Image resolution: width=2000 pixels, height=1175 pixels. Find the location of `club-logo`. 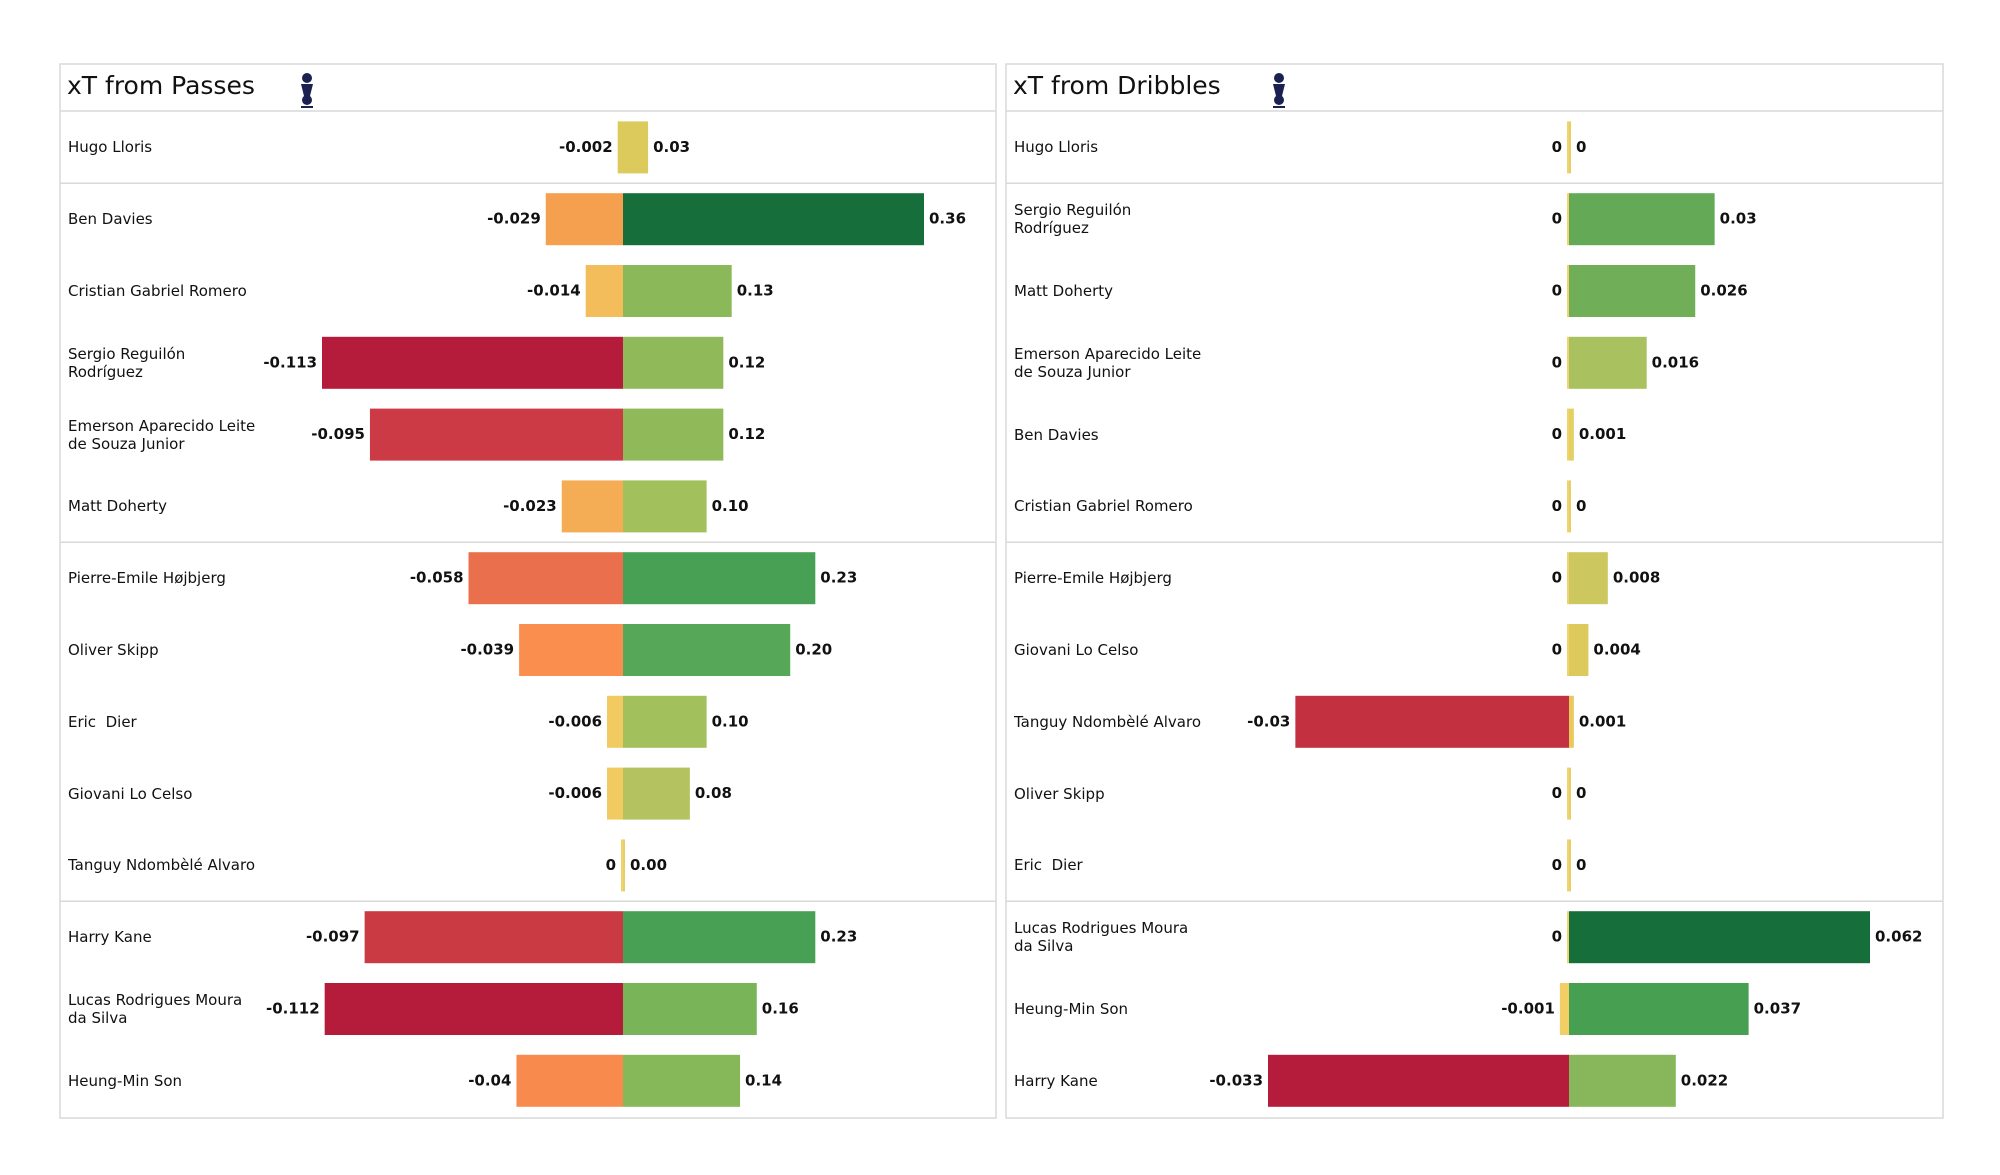

club-logo is located at coordinates (1279, 90).